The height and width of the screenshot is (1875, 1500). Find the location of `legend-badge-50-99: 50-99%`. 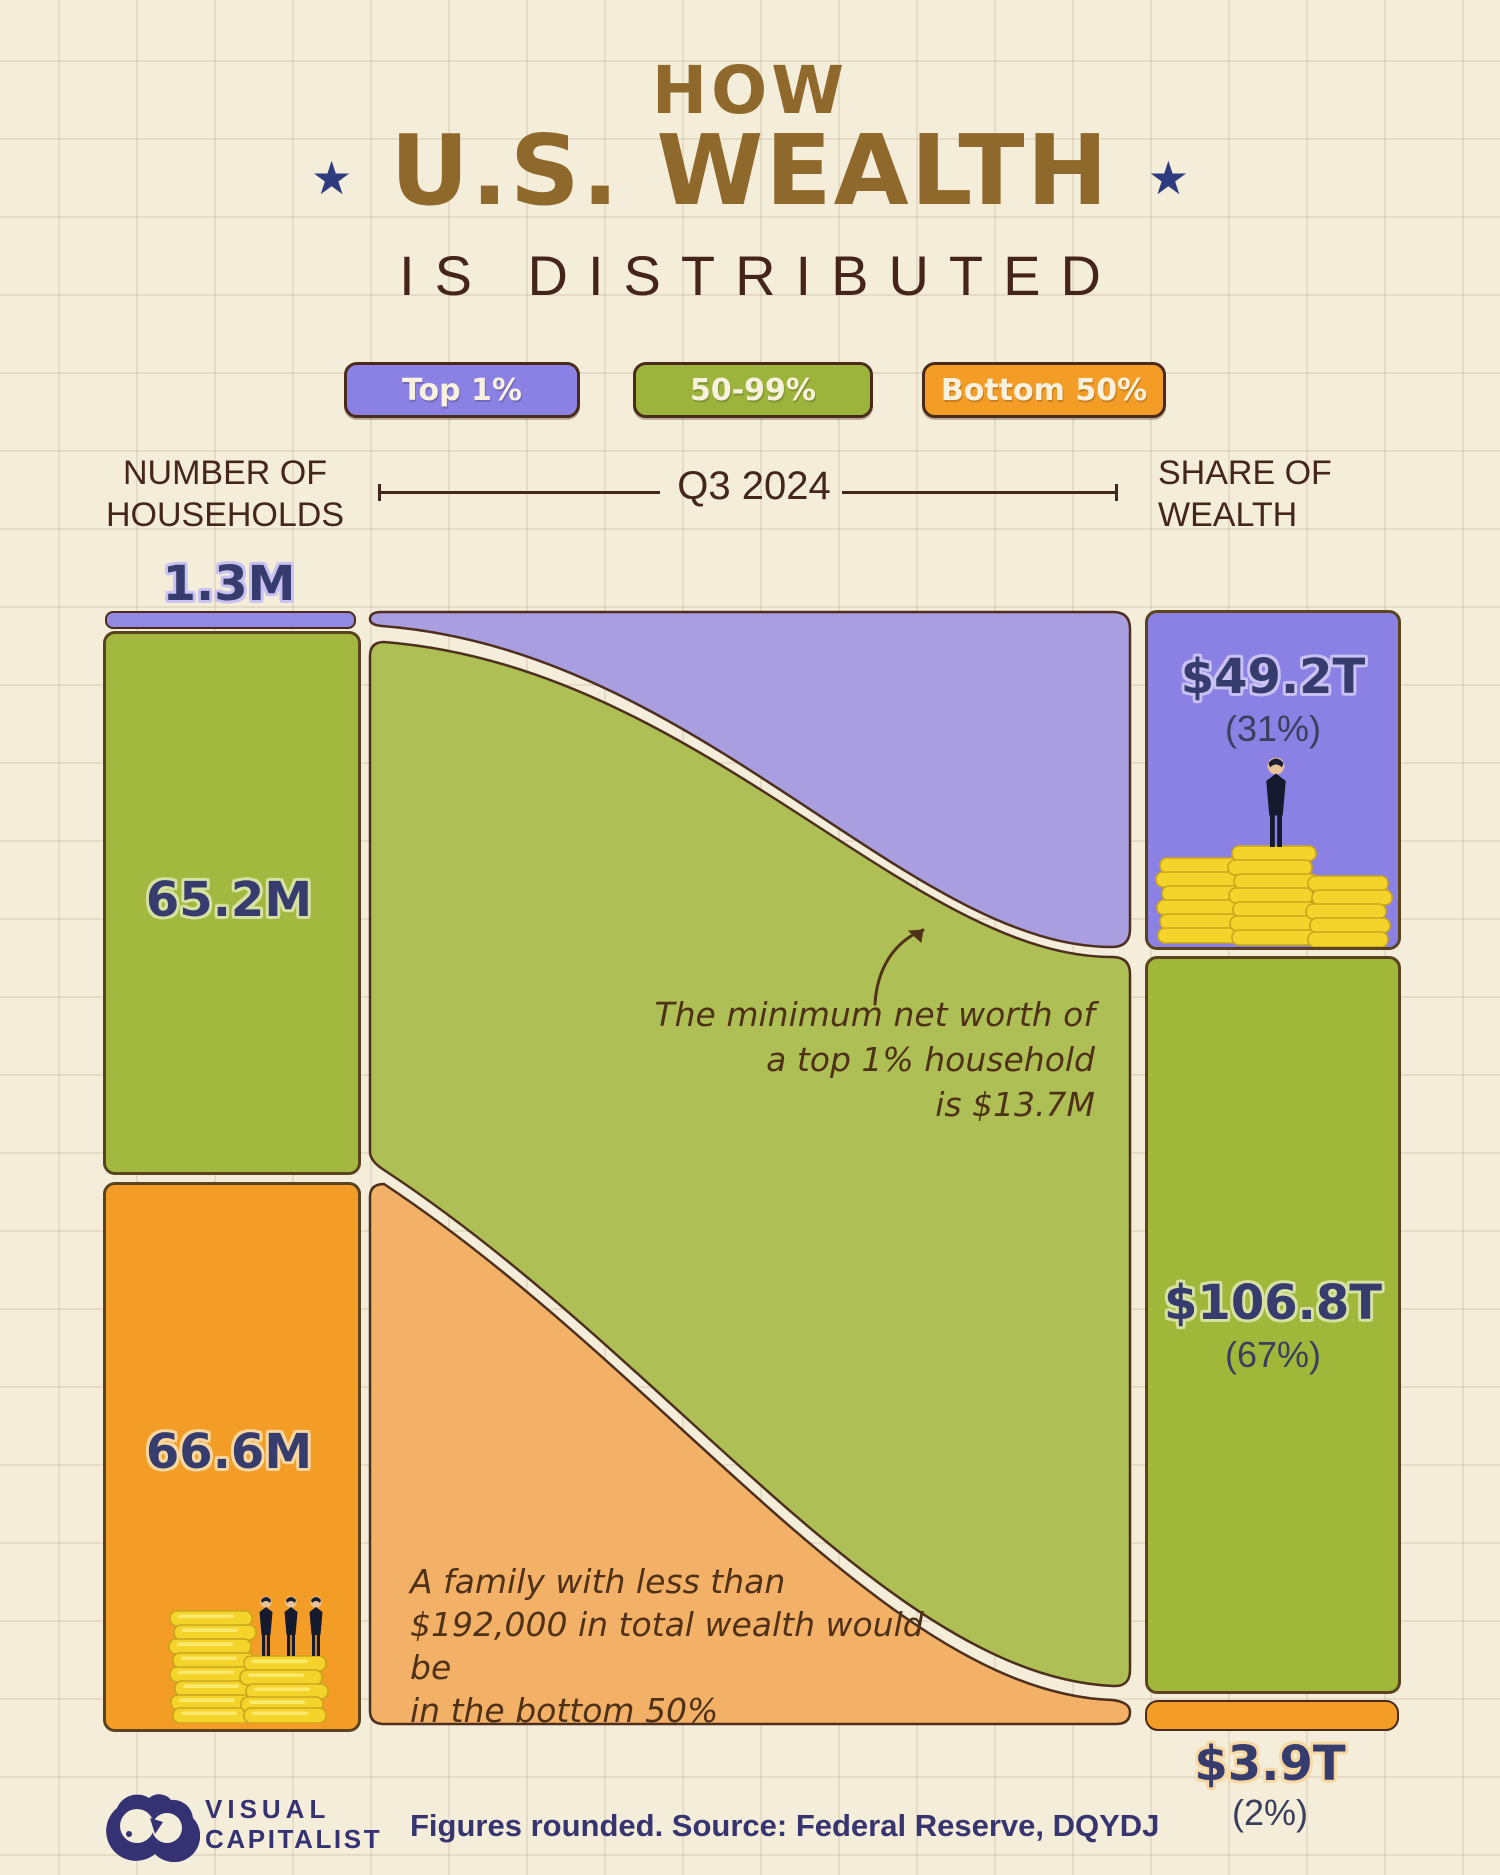

legend-badge-50-99: 50-99% is located at coordinates (753, 390).